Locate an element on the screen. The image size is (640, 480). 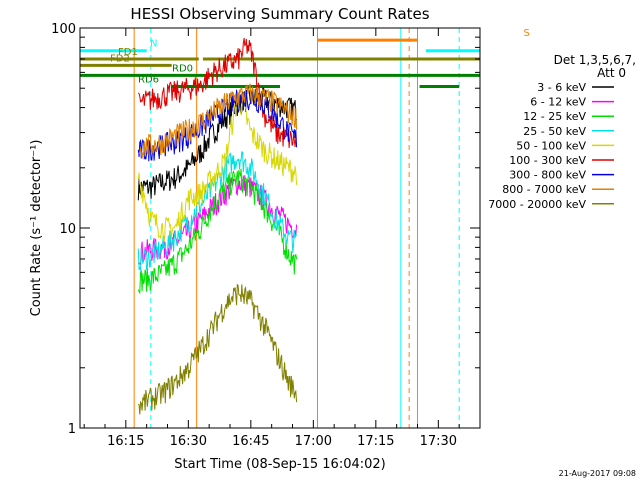
series-7000-20000-kev is located at coordinates (217, 349).